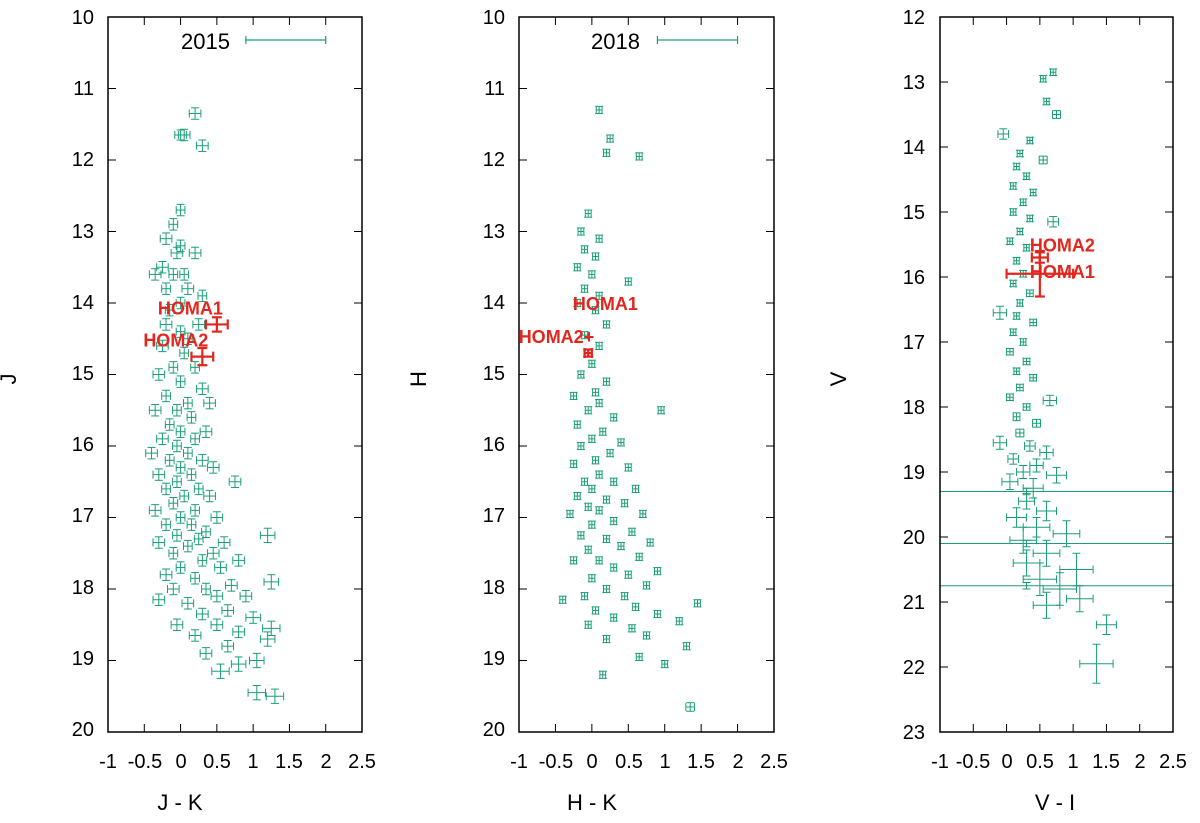  I want to click on y-tick-label: 11, so click(83, 89).